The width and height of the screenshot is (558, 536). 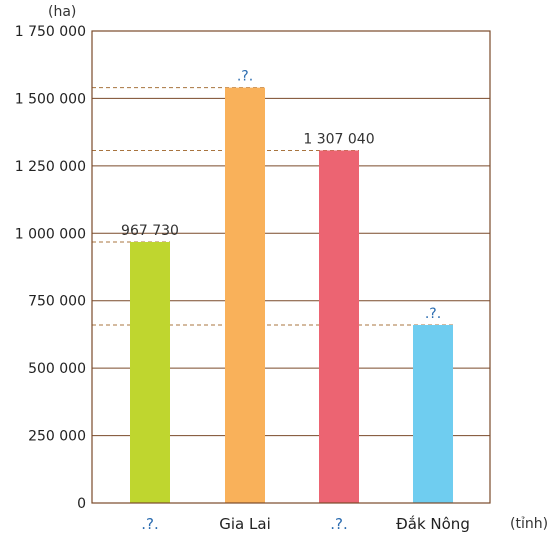 What do you see at coordinates (338, 139) in the screenshot?
I see `data-label: 1 307 040` at bounding box center [338, 139].